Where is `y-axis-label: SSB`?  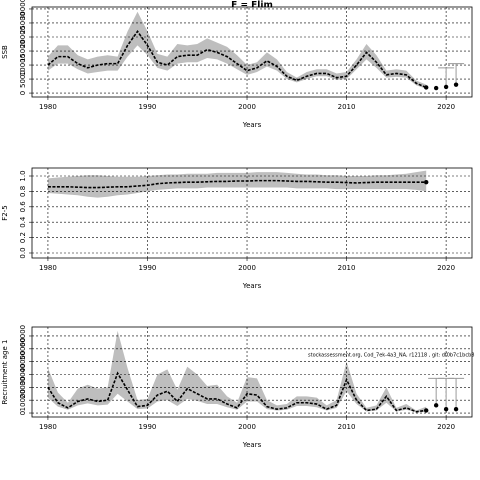 y-axis-label: SSB is located at coordinates (5, 52).